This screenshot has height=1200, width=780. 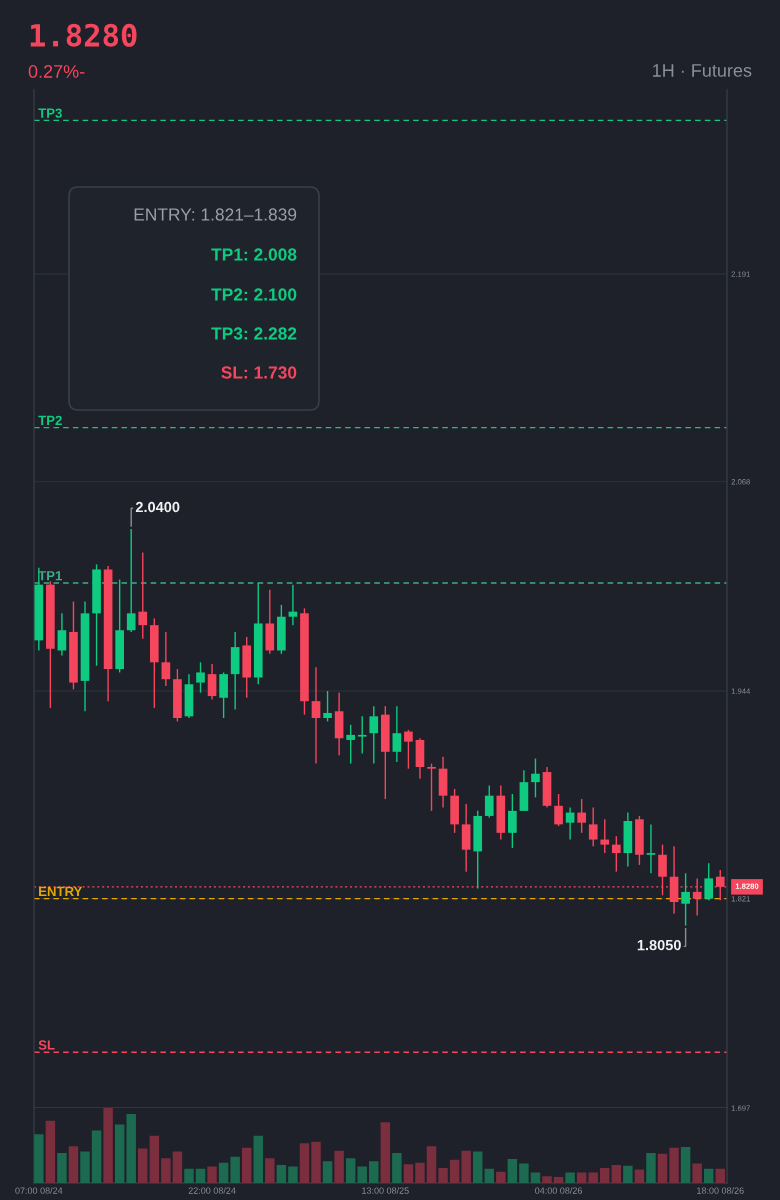 I want to click on ref-line-label: TP3, so click(x=50, y=113).